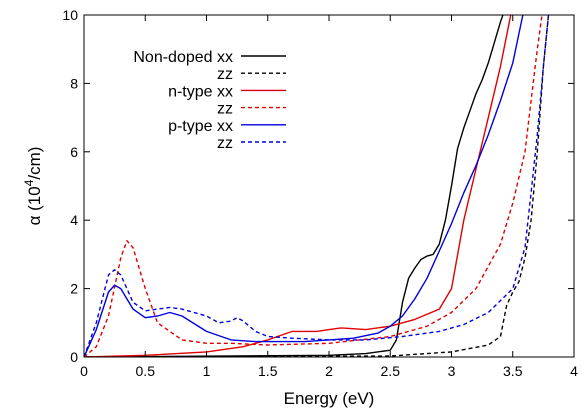 Image resolution: width=587 pixels, height=411 pixels. Describe the element at coordinates (146, 371) in the screenshot. I see `x-tick-label: 0.5` at that location.